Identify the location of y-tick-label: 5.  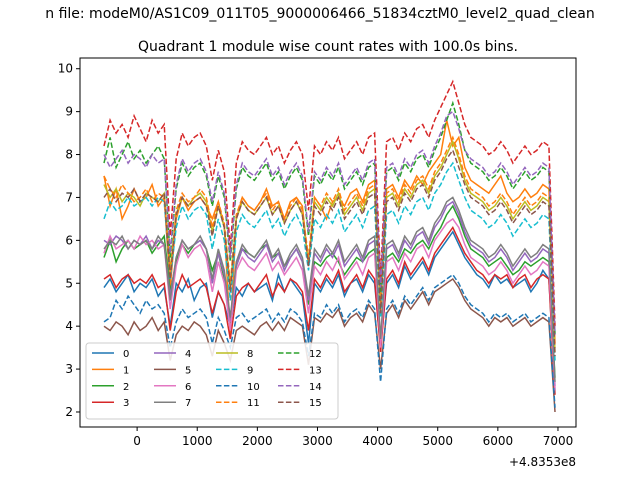
(69, 283).